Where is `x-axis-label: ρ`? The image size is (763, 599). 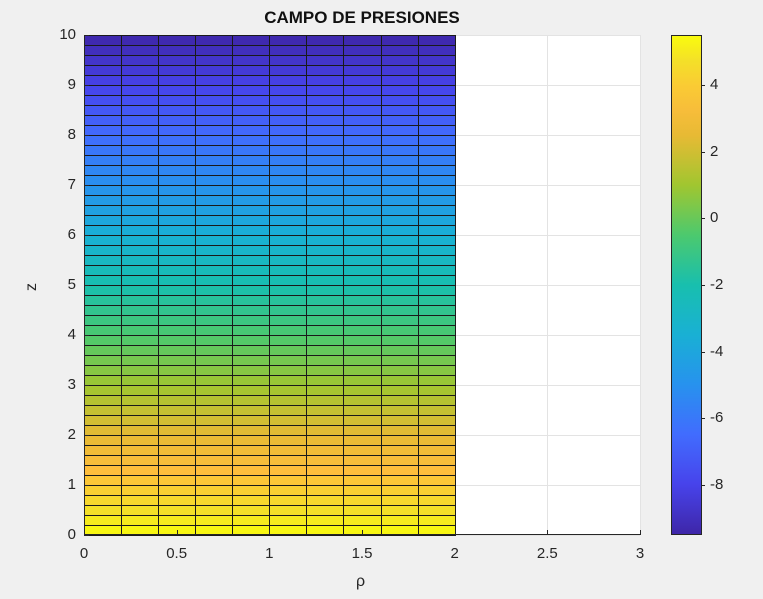 x-axis-label: ρ is located at coordinates (361, 581).